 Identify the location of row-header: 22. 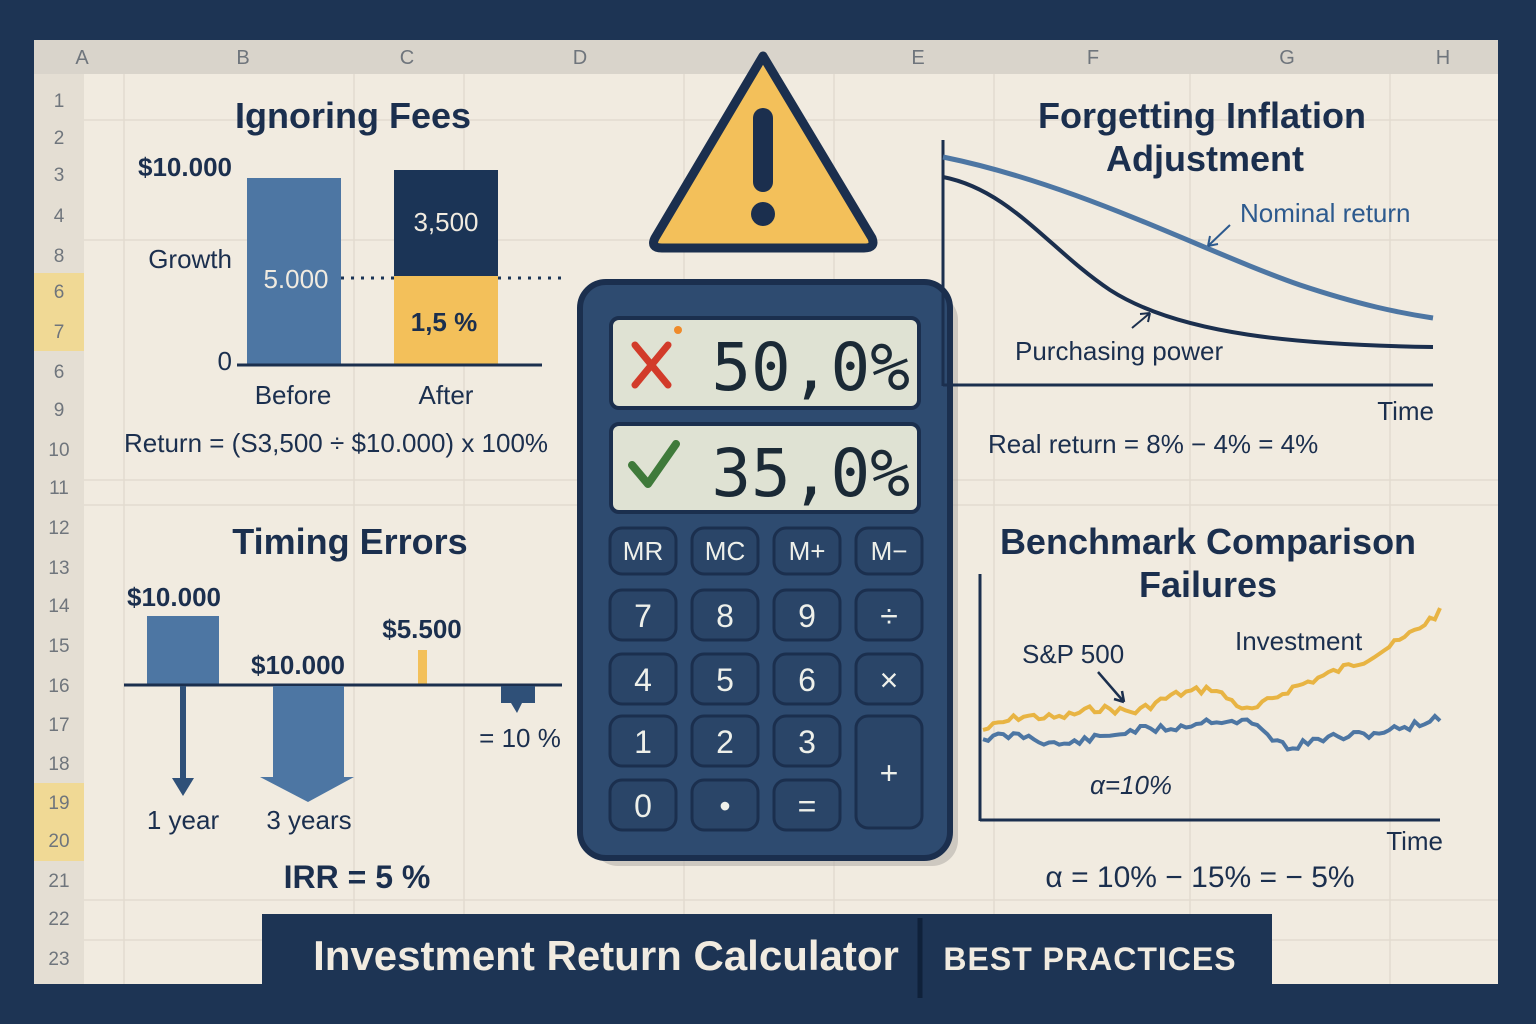
(58, 919).